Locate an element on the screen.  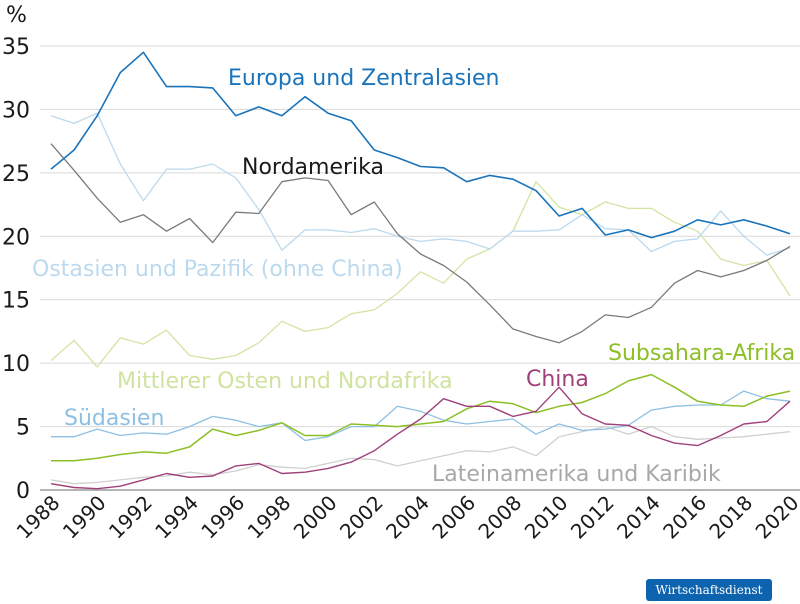
series-line-südasien is located at coordinates (421, 416).